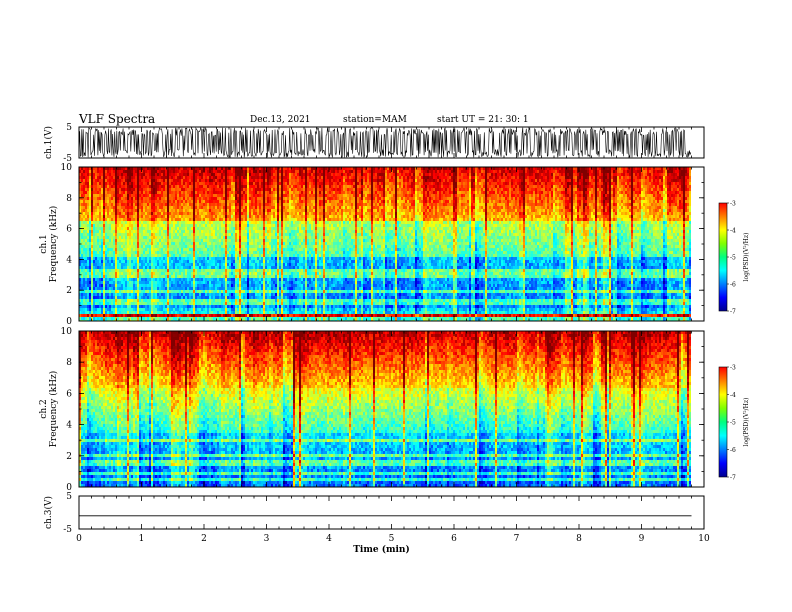  I want to click on y-tick-label-s2: 6, so click(69, 394).